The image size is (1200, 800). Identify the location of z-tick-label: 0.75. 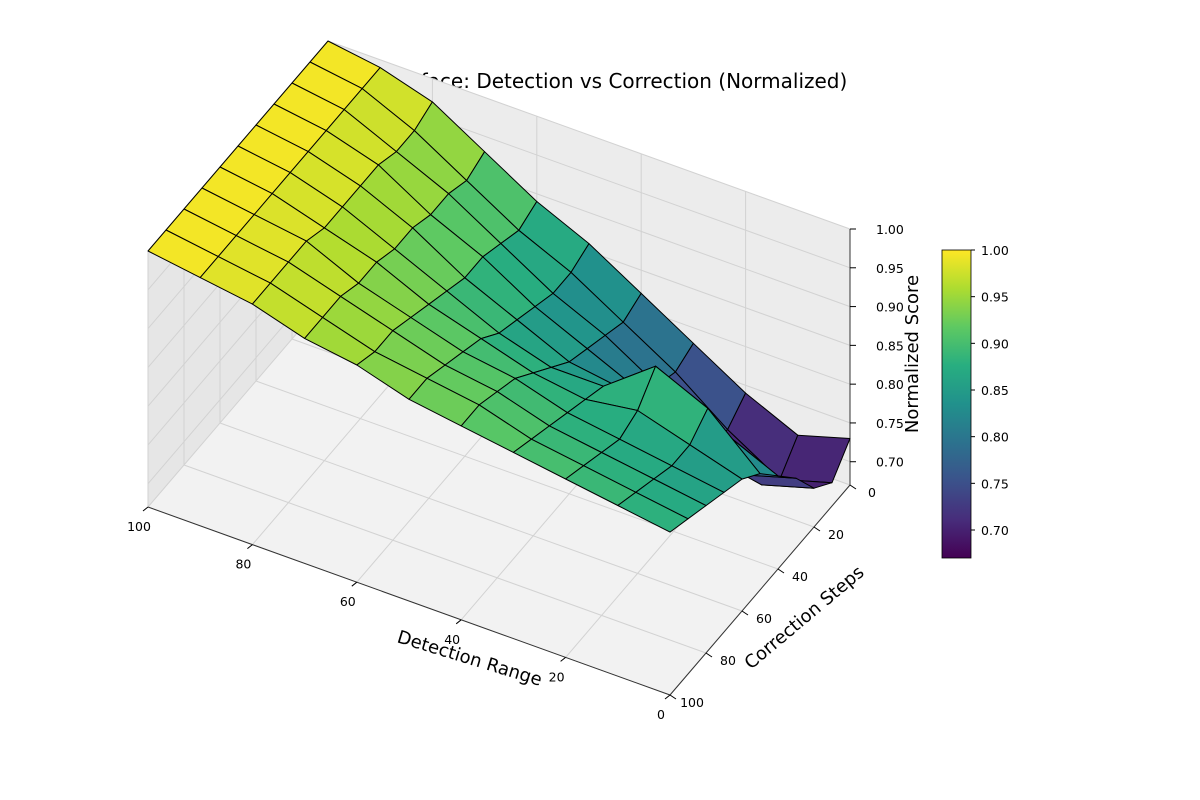
(890, 423).